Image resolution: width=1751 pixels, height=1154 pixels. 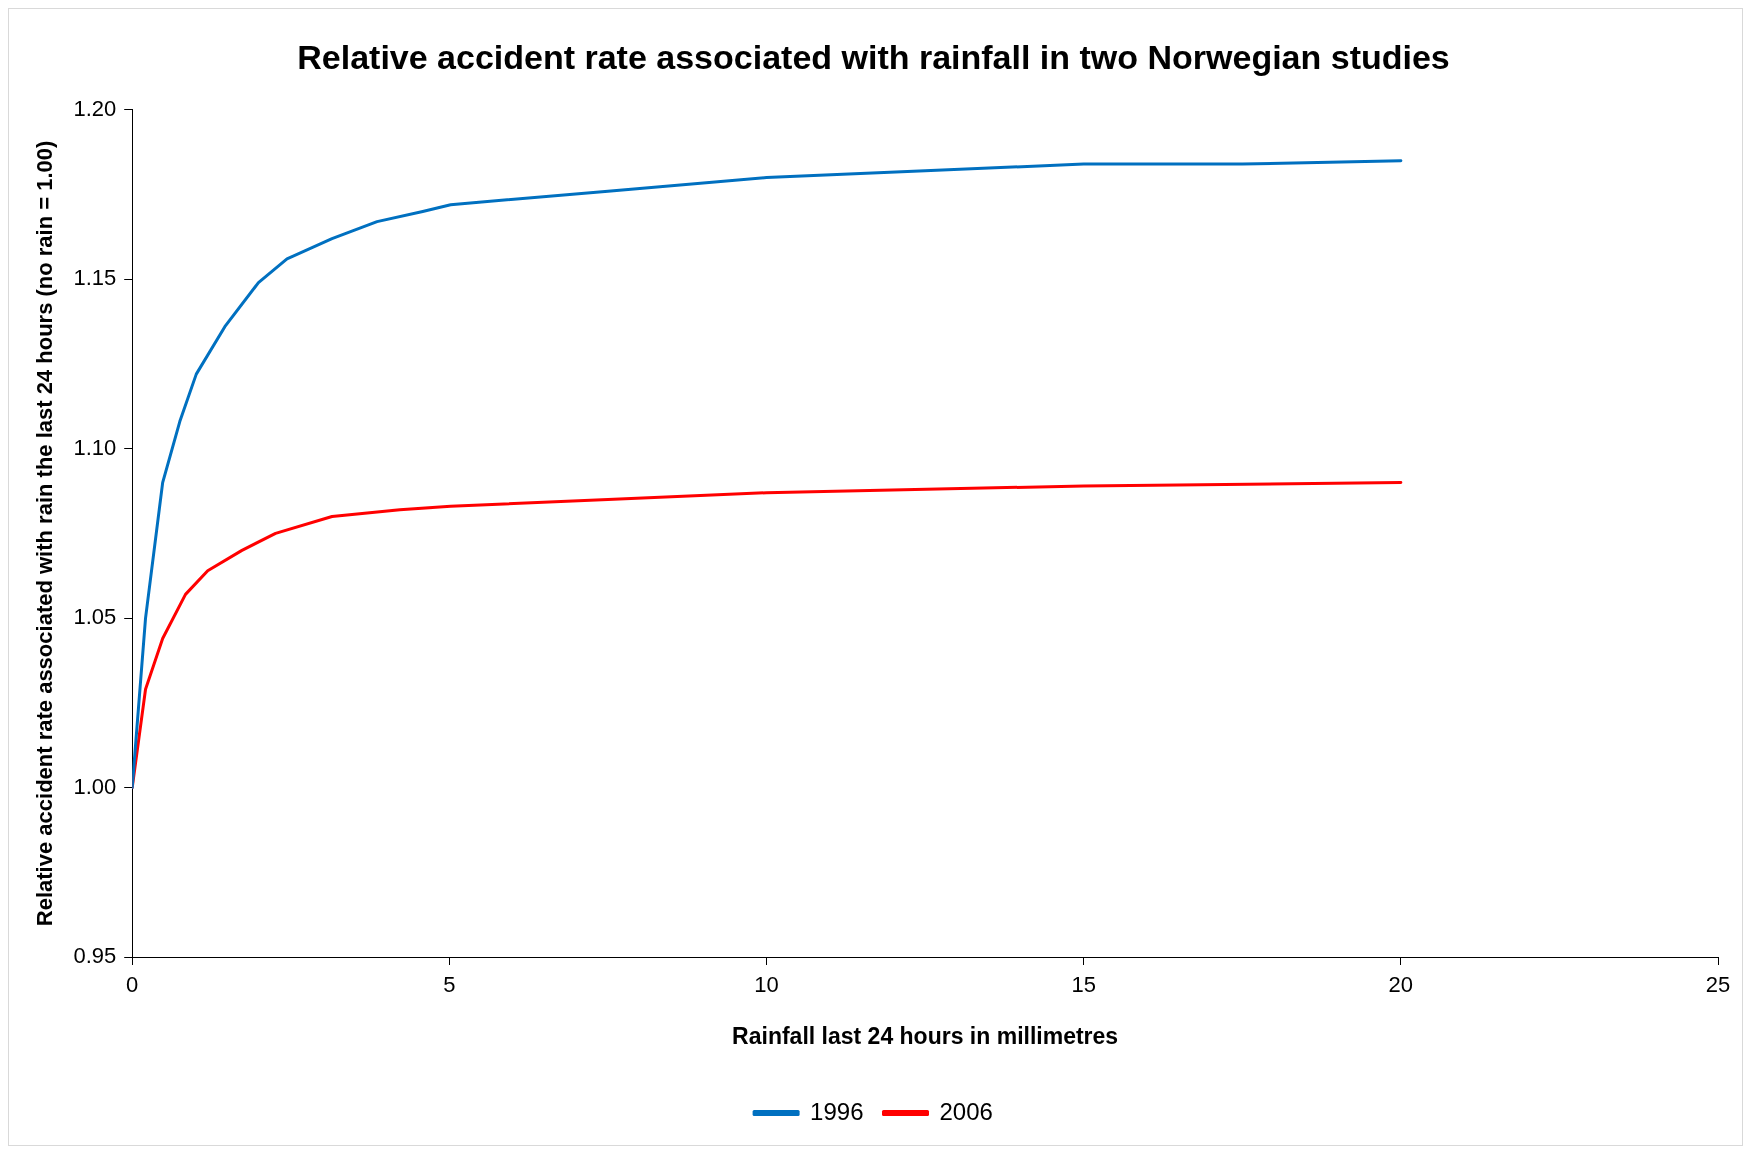 What do you see at coordinates (1718, 985) in the screenshot?
I see `x-tick-label: 25` at bounding box center [1718, 985].